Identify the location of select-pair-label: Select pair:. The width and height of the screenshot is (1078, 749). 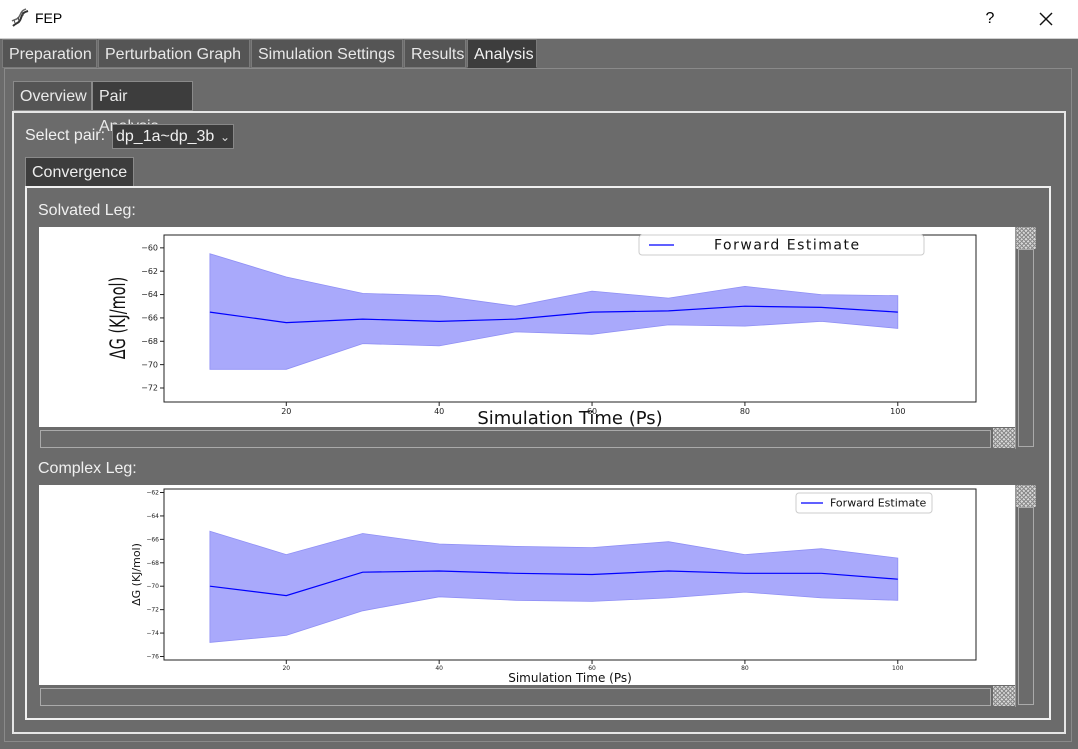
(65, 135).